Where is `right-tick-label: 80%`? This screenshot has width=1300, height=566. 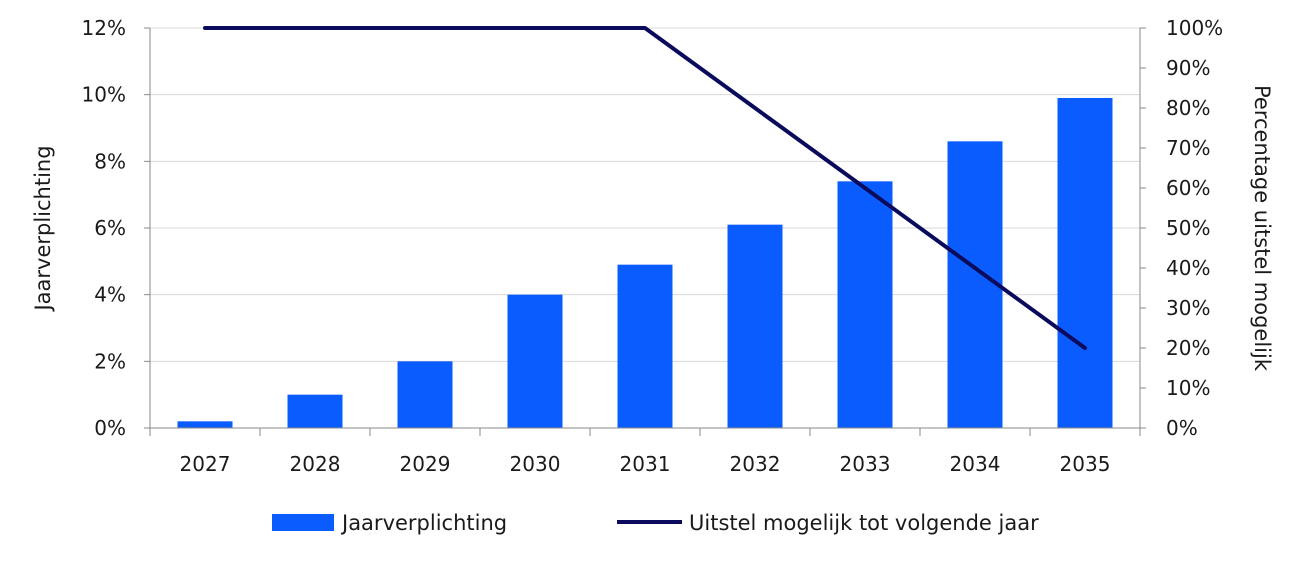 right-tick-label: 80% is located at coordinates (1188, 108).